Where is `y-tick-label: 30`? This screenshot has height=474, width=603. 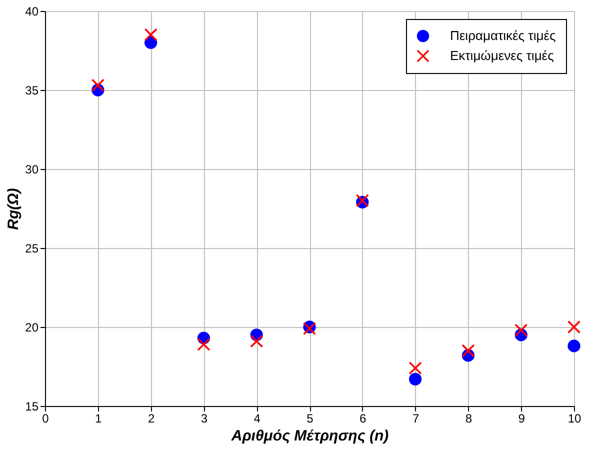
y-tick-label: 30 is located at coordinates (32, 169).